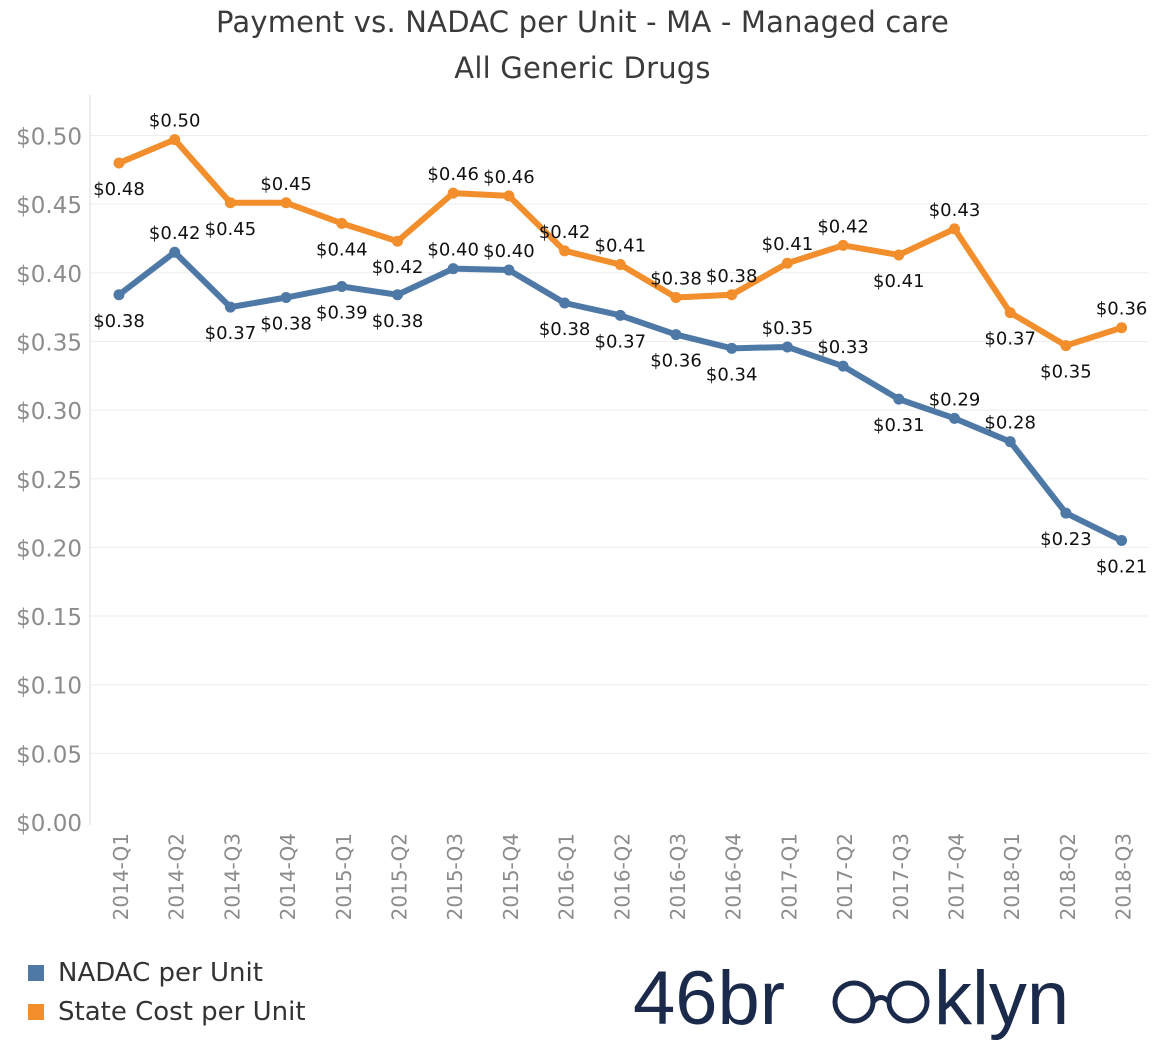 The image size is (1155, 1052). Describe the element at coordinates (582, 68) in the screenshot. I see `chart-subtitle: All Generic Drugs` at that location.